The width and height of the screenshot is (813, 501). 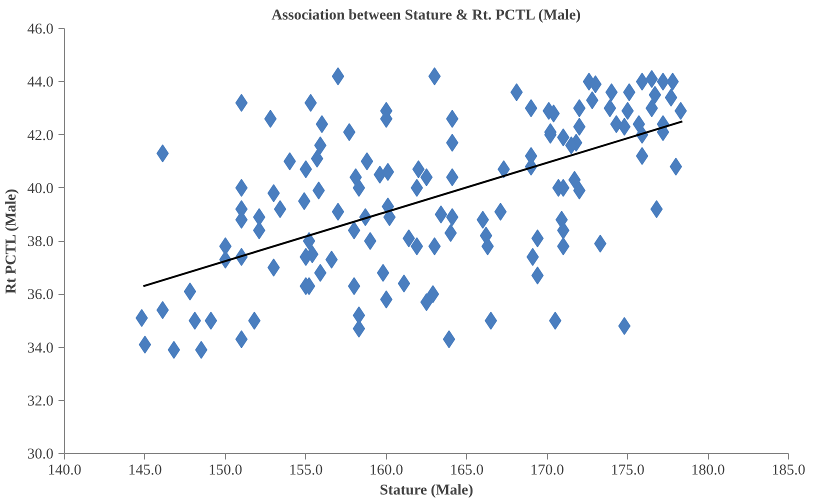 I want to click on y-tick-label: 38.0, so click(x=40, y=242).